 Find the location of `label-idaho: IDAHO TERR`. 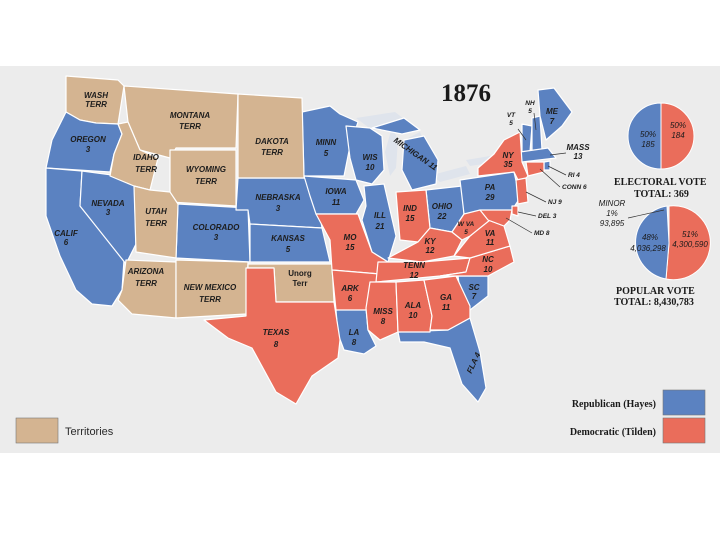

label-idaho: IDAHO TERR is located at coordinates (146, 163).